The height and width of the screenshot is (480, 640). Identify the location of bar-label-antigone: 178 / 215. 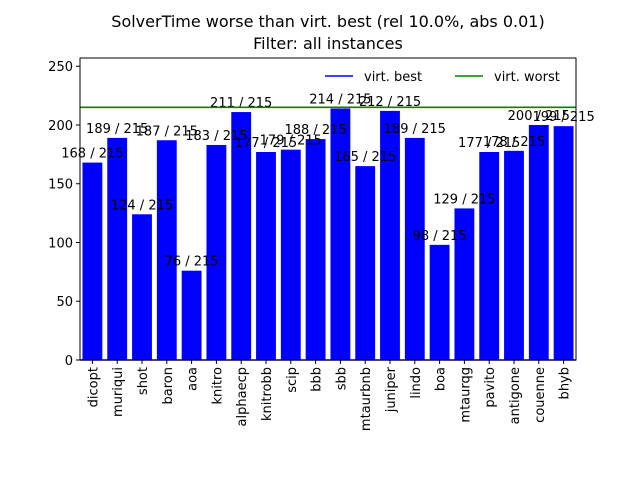
(514, 142).